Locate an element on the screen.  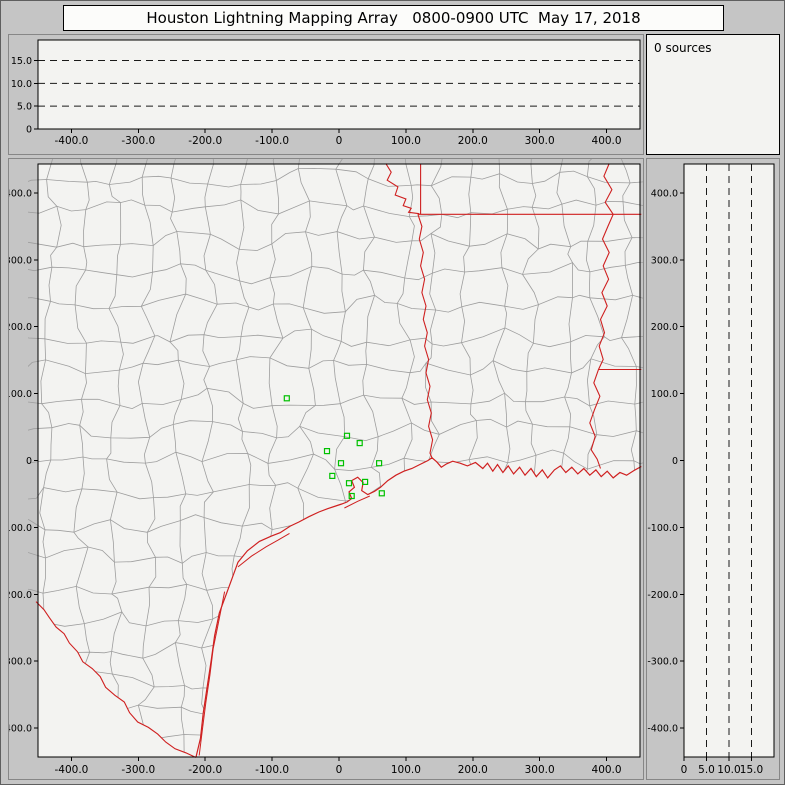
map-y-tick-label: 400.0 is located at coordinates (20, 193).